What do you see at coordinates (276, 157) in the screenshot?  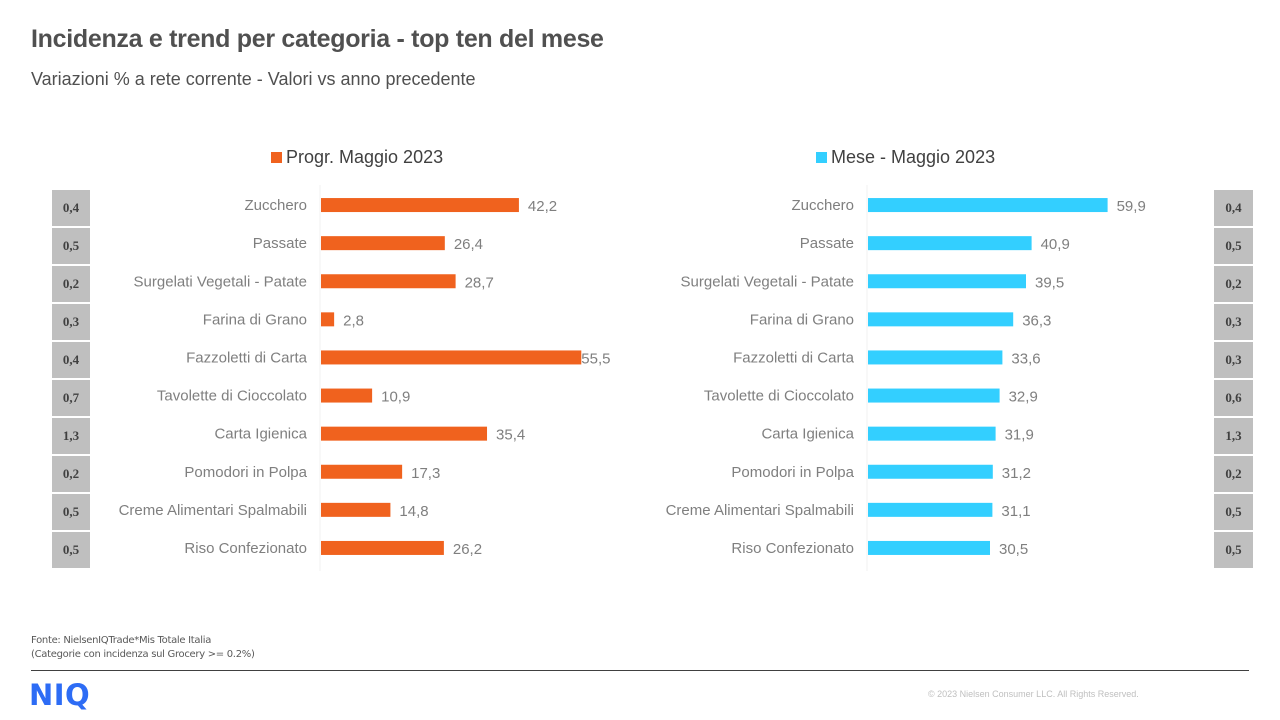 I see `legend-swatch-progr` at bounding box center [276, 157].